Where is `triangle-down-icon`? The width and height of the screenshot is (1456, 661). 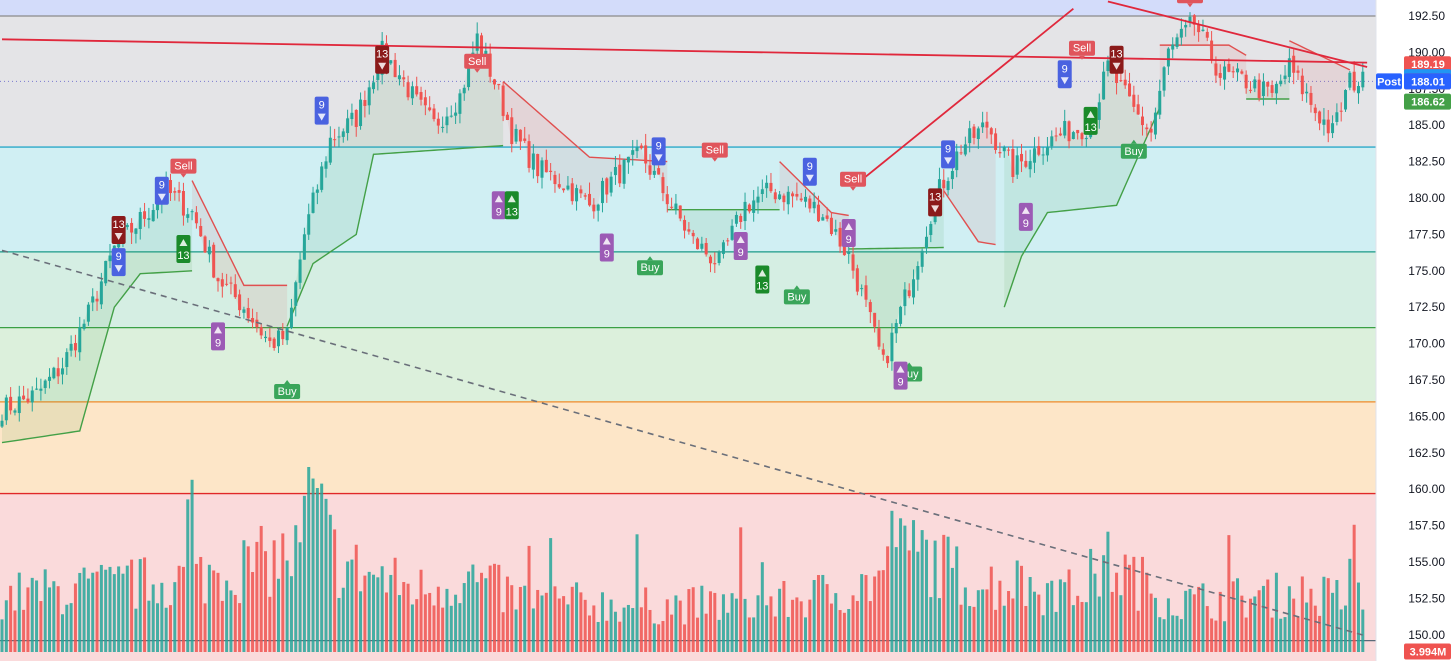 triangle-down-icon is located at coordinates (382, 66).